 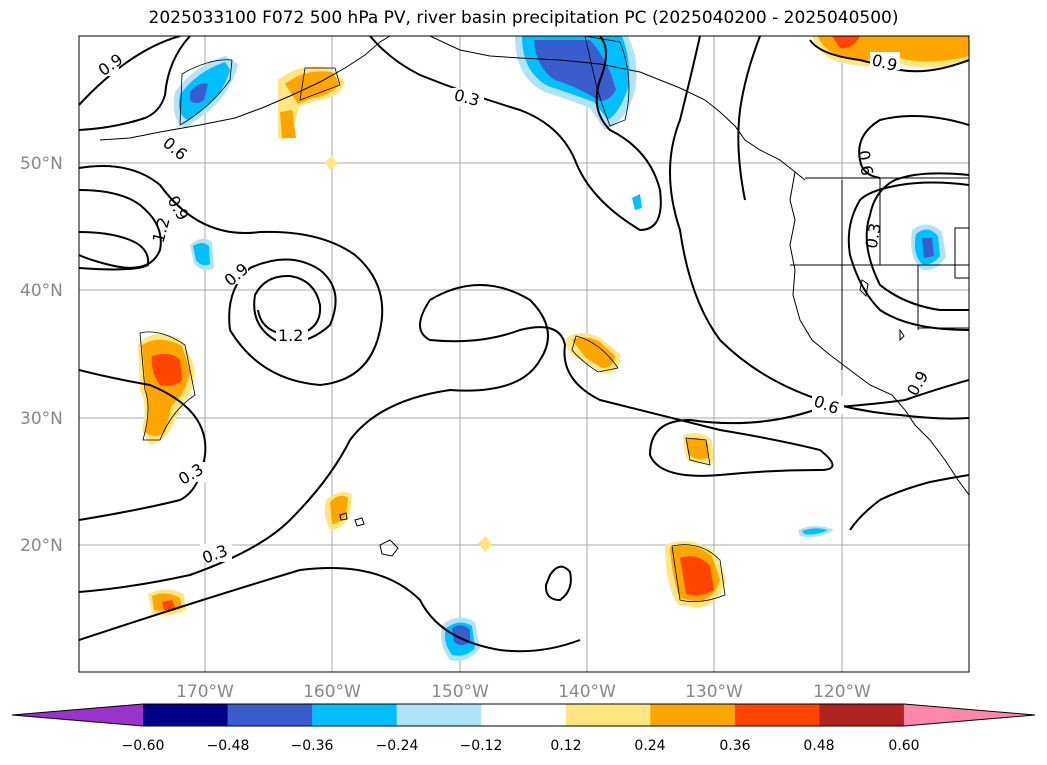 What do you see at coordinates (41, 419) in the screenshot?
I see `lat-label: 30°N` at bounding box center [41, 419].